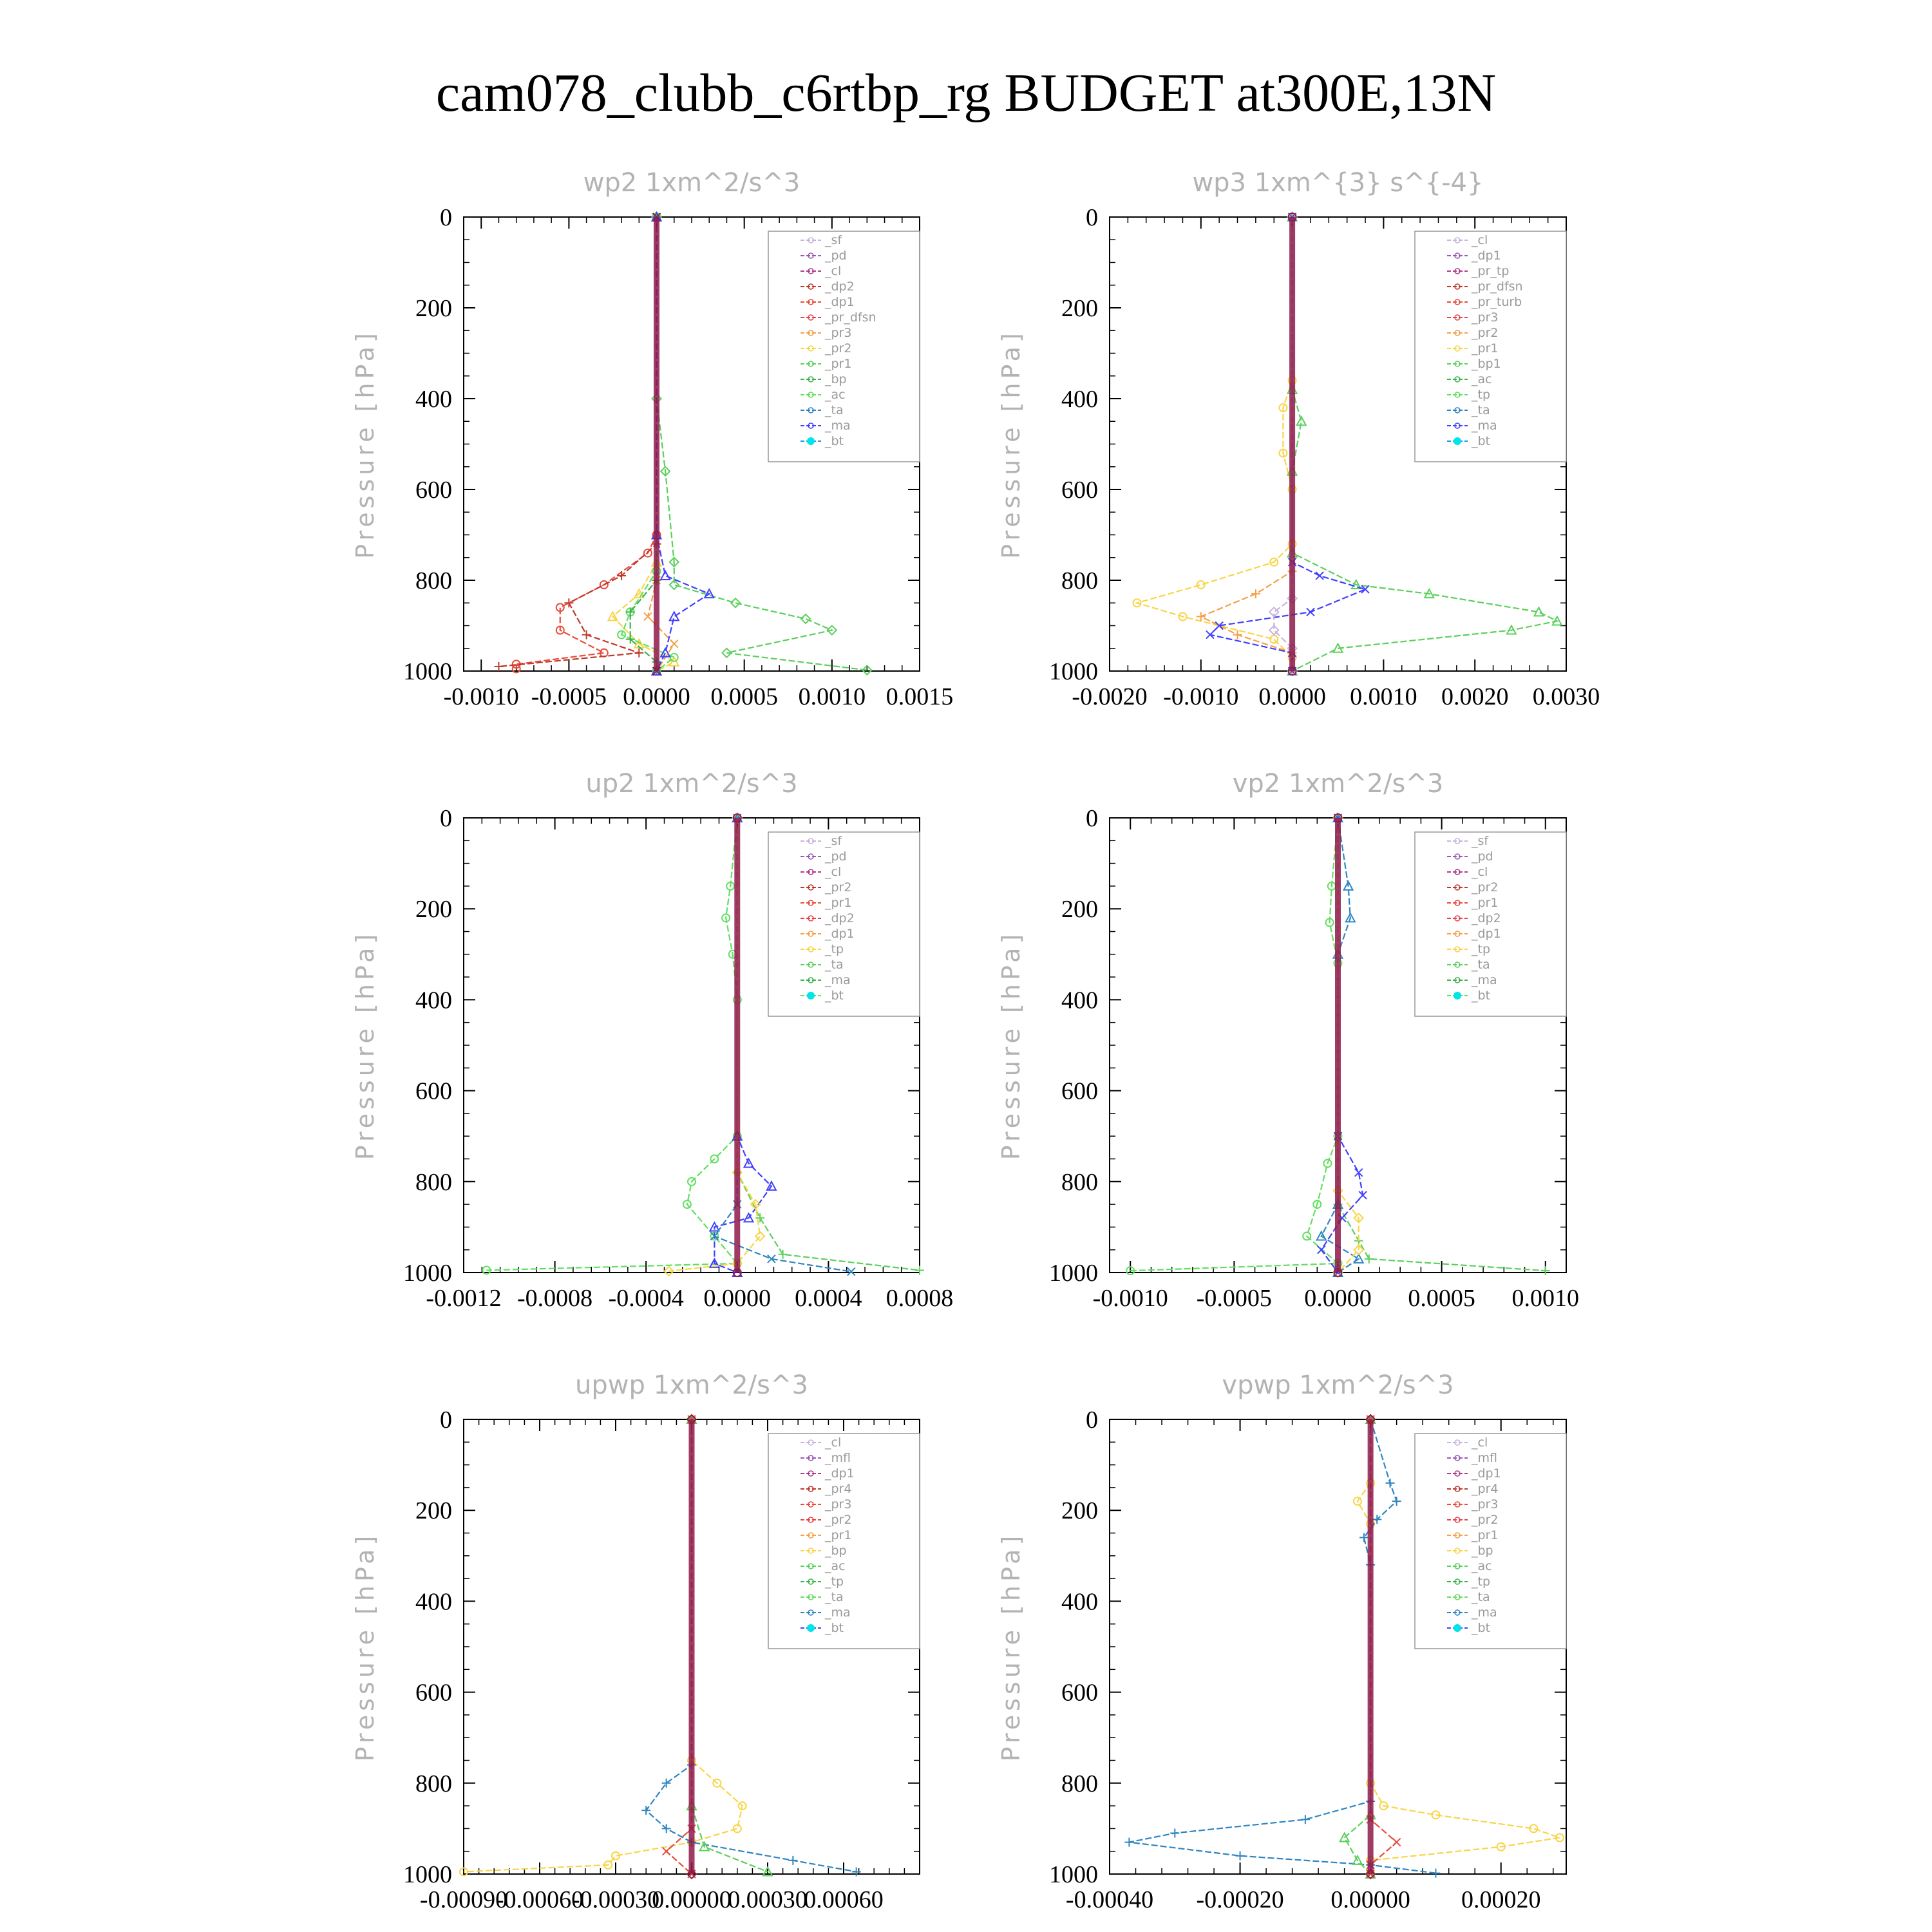 This screenshot has width=1932, height=1932. Describe the element at coordinates (844, 924) in the screenshot. I see `legend: _sf_pd_cl_pr2_pr1_dp2 _dp1_tp _ta_ma _bt` at that location.